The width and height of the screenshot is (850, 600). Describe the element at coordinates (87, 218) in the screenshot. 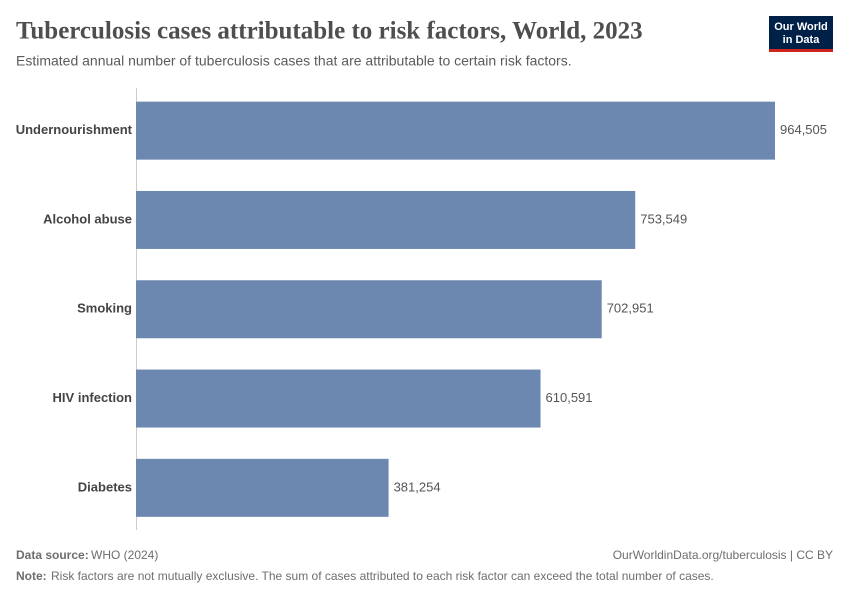

I see `category-label: Alcohol abuse` at that location.